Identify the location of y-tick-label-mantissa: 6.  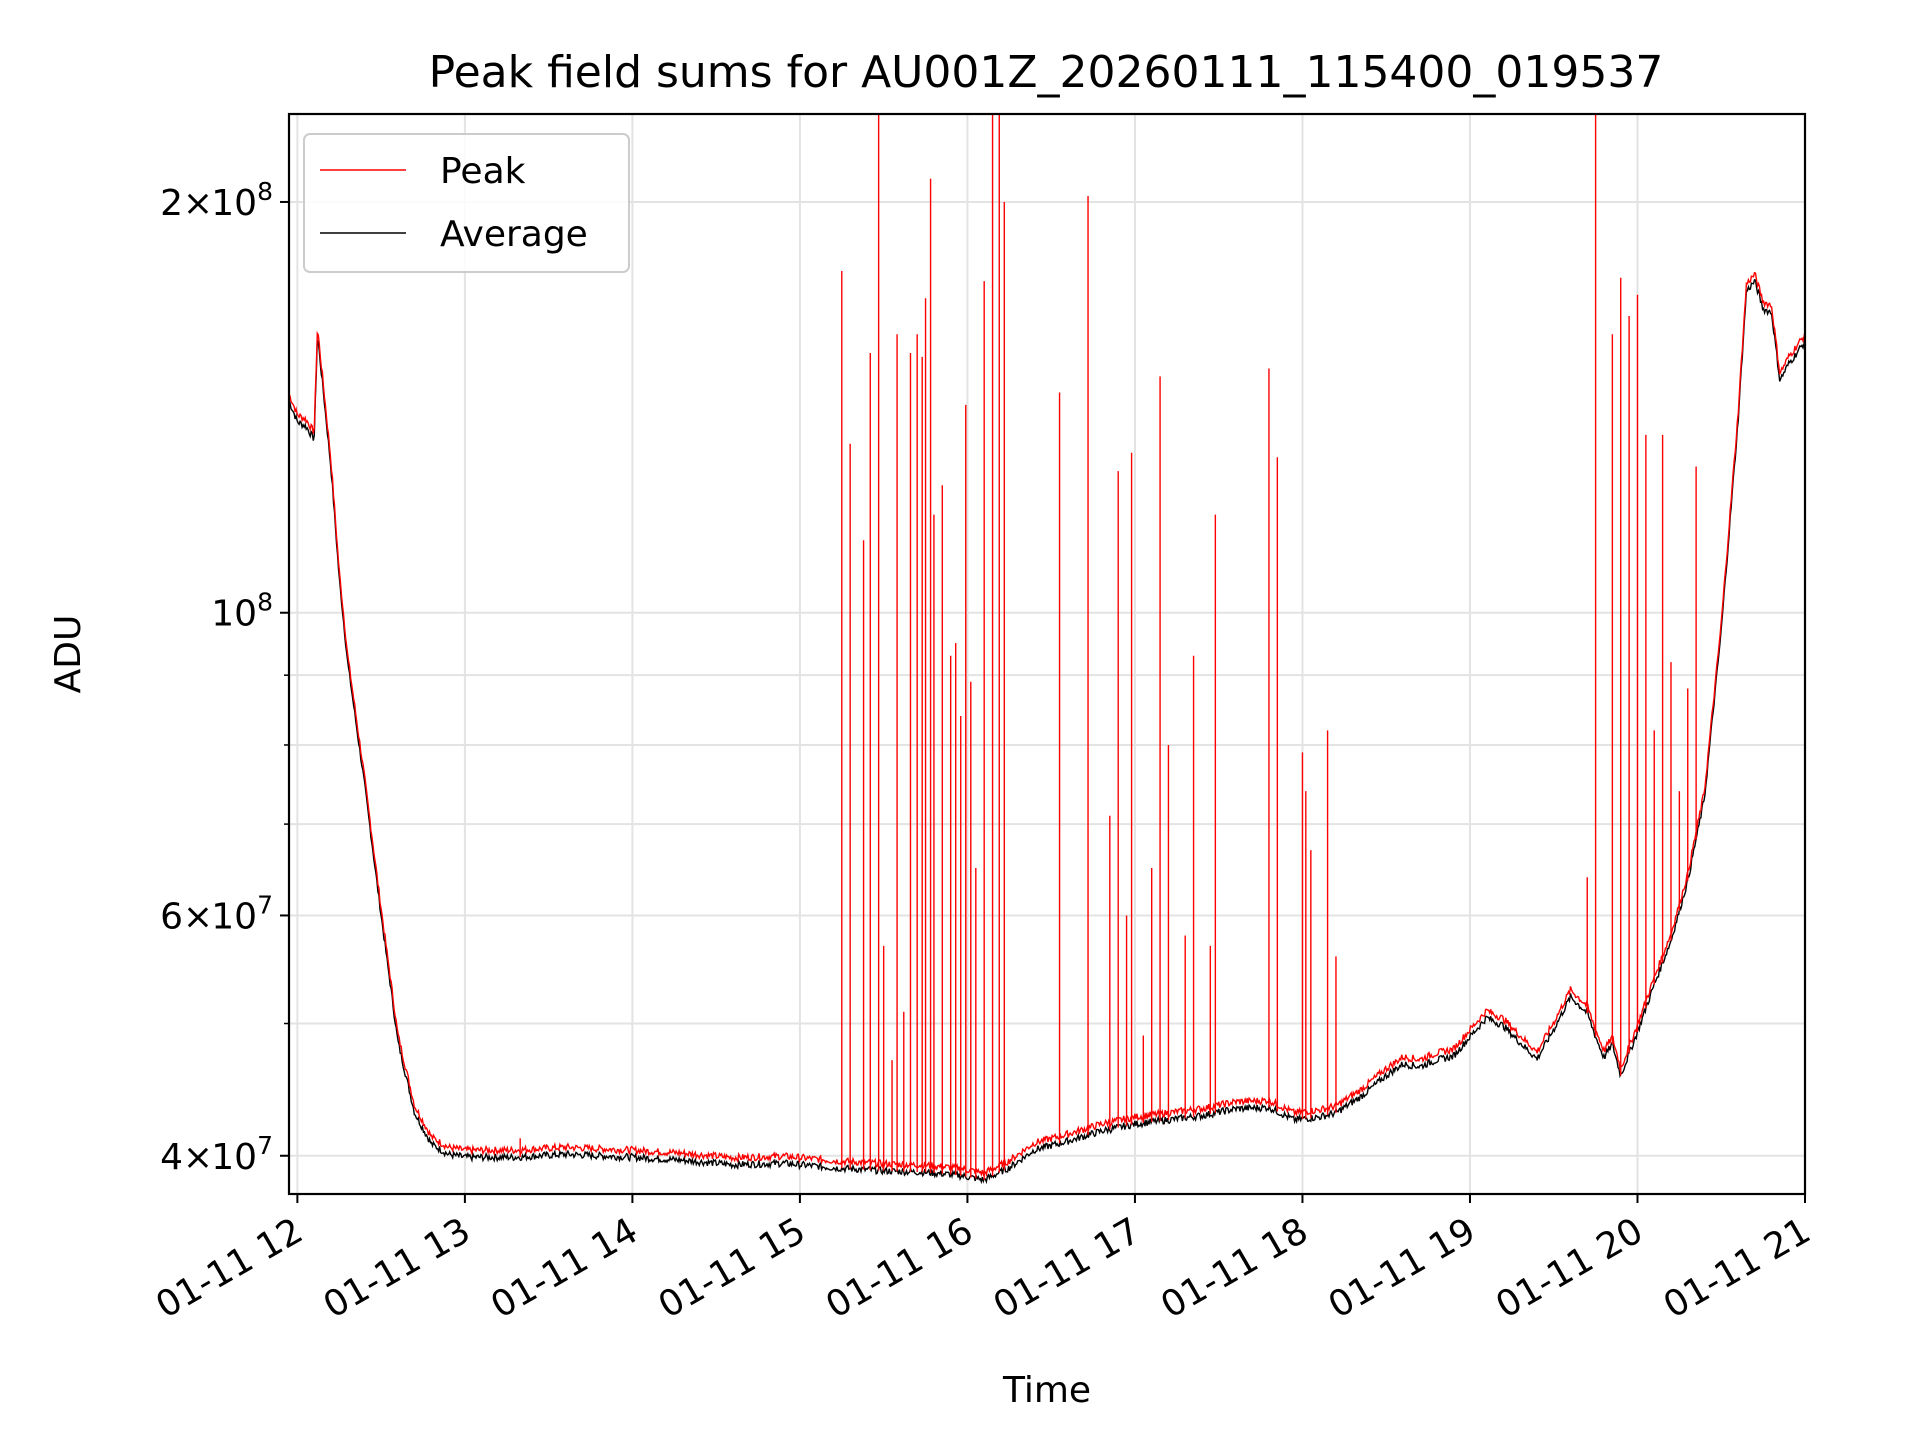
(171, 916).